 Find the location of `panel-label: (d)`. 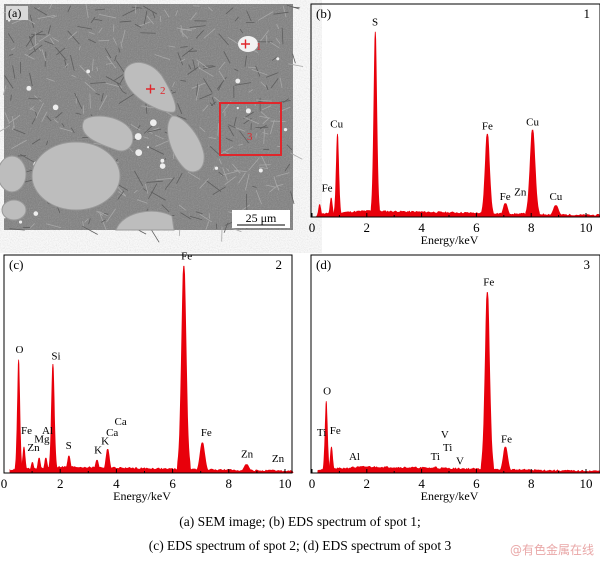

panel-label: (d) is located at coordinates (323, 264).